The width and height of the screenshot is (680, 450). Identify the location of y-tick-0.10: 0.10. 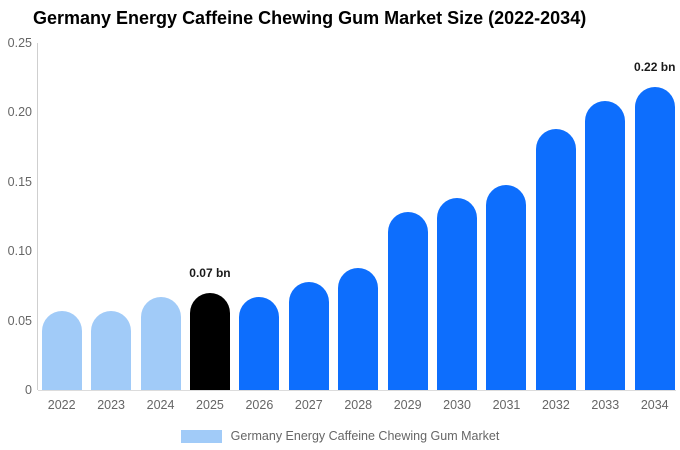
(19, 251).